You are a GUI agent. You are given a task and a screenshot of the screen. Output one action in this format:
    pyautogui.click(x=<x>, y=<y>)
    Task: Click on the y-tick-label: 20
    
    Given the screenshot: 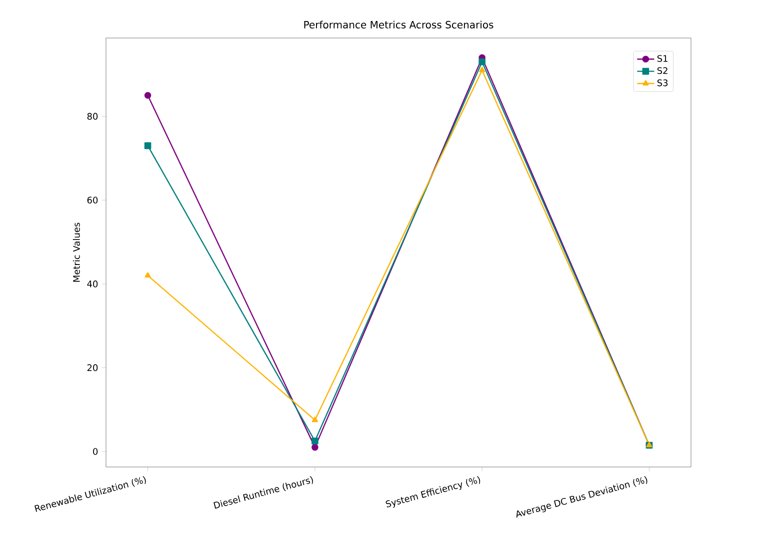 What is the action you would take?
    pyautogui.click(x=92, y=368)
    